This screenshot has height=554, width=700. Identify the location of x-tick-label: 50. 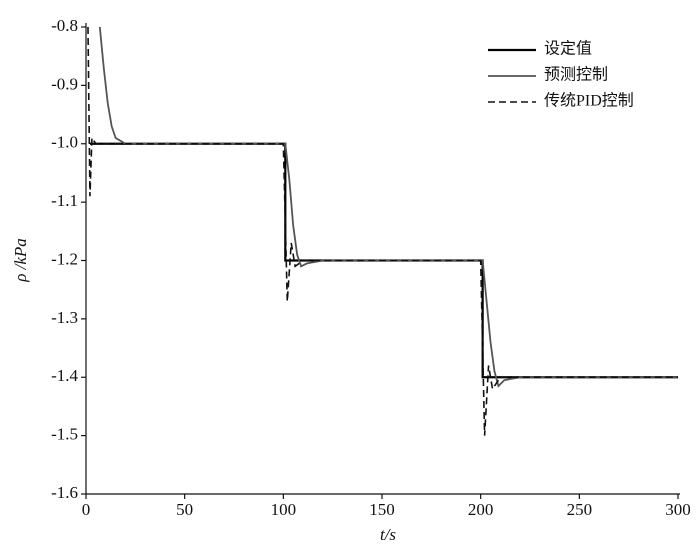
(184, 509).